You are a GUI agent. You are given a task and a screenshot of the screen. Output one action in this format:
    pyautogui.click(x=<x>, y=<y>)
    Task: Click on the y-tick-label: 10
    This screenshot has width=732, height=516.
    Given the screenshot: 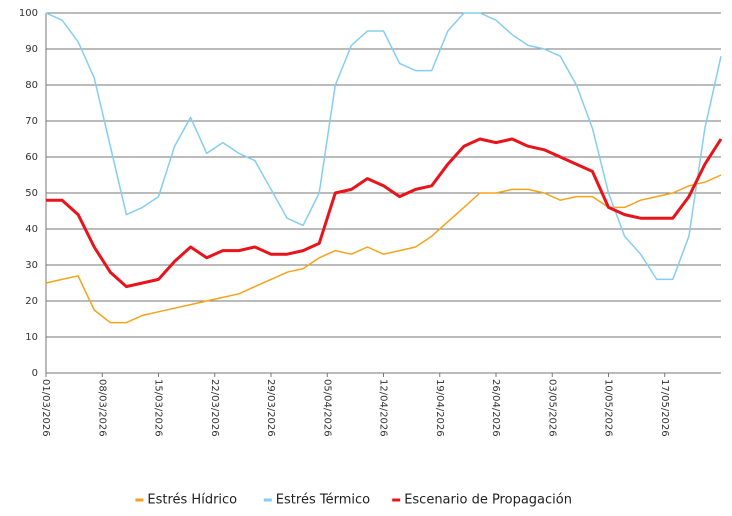 What is the action you would take?
    pyautogui.click(x=31, y=337)
    